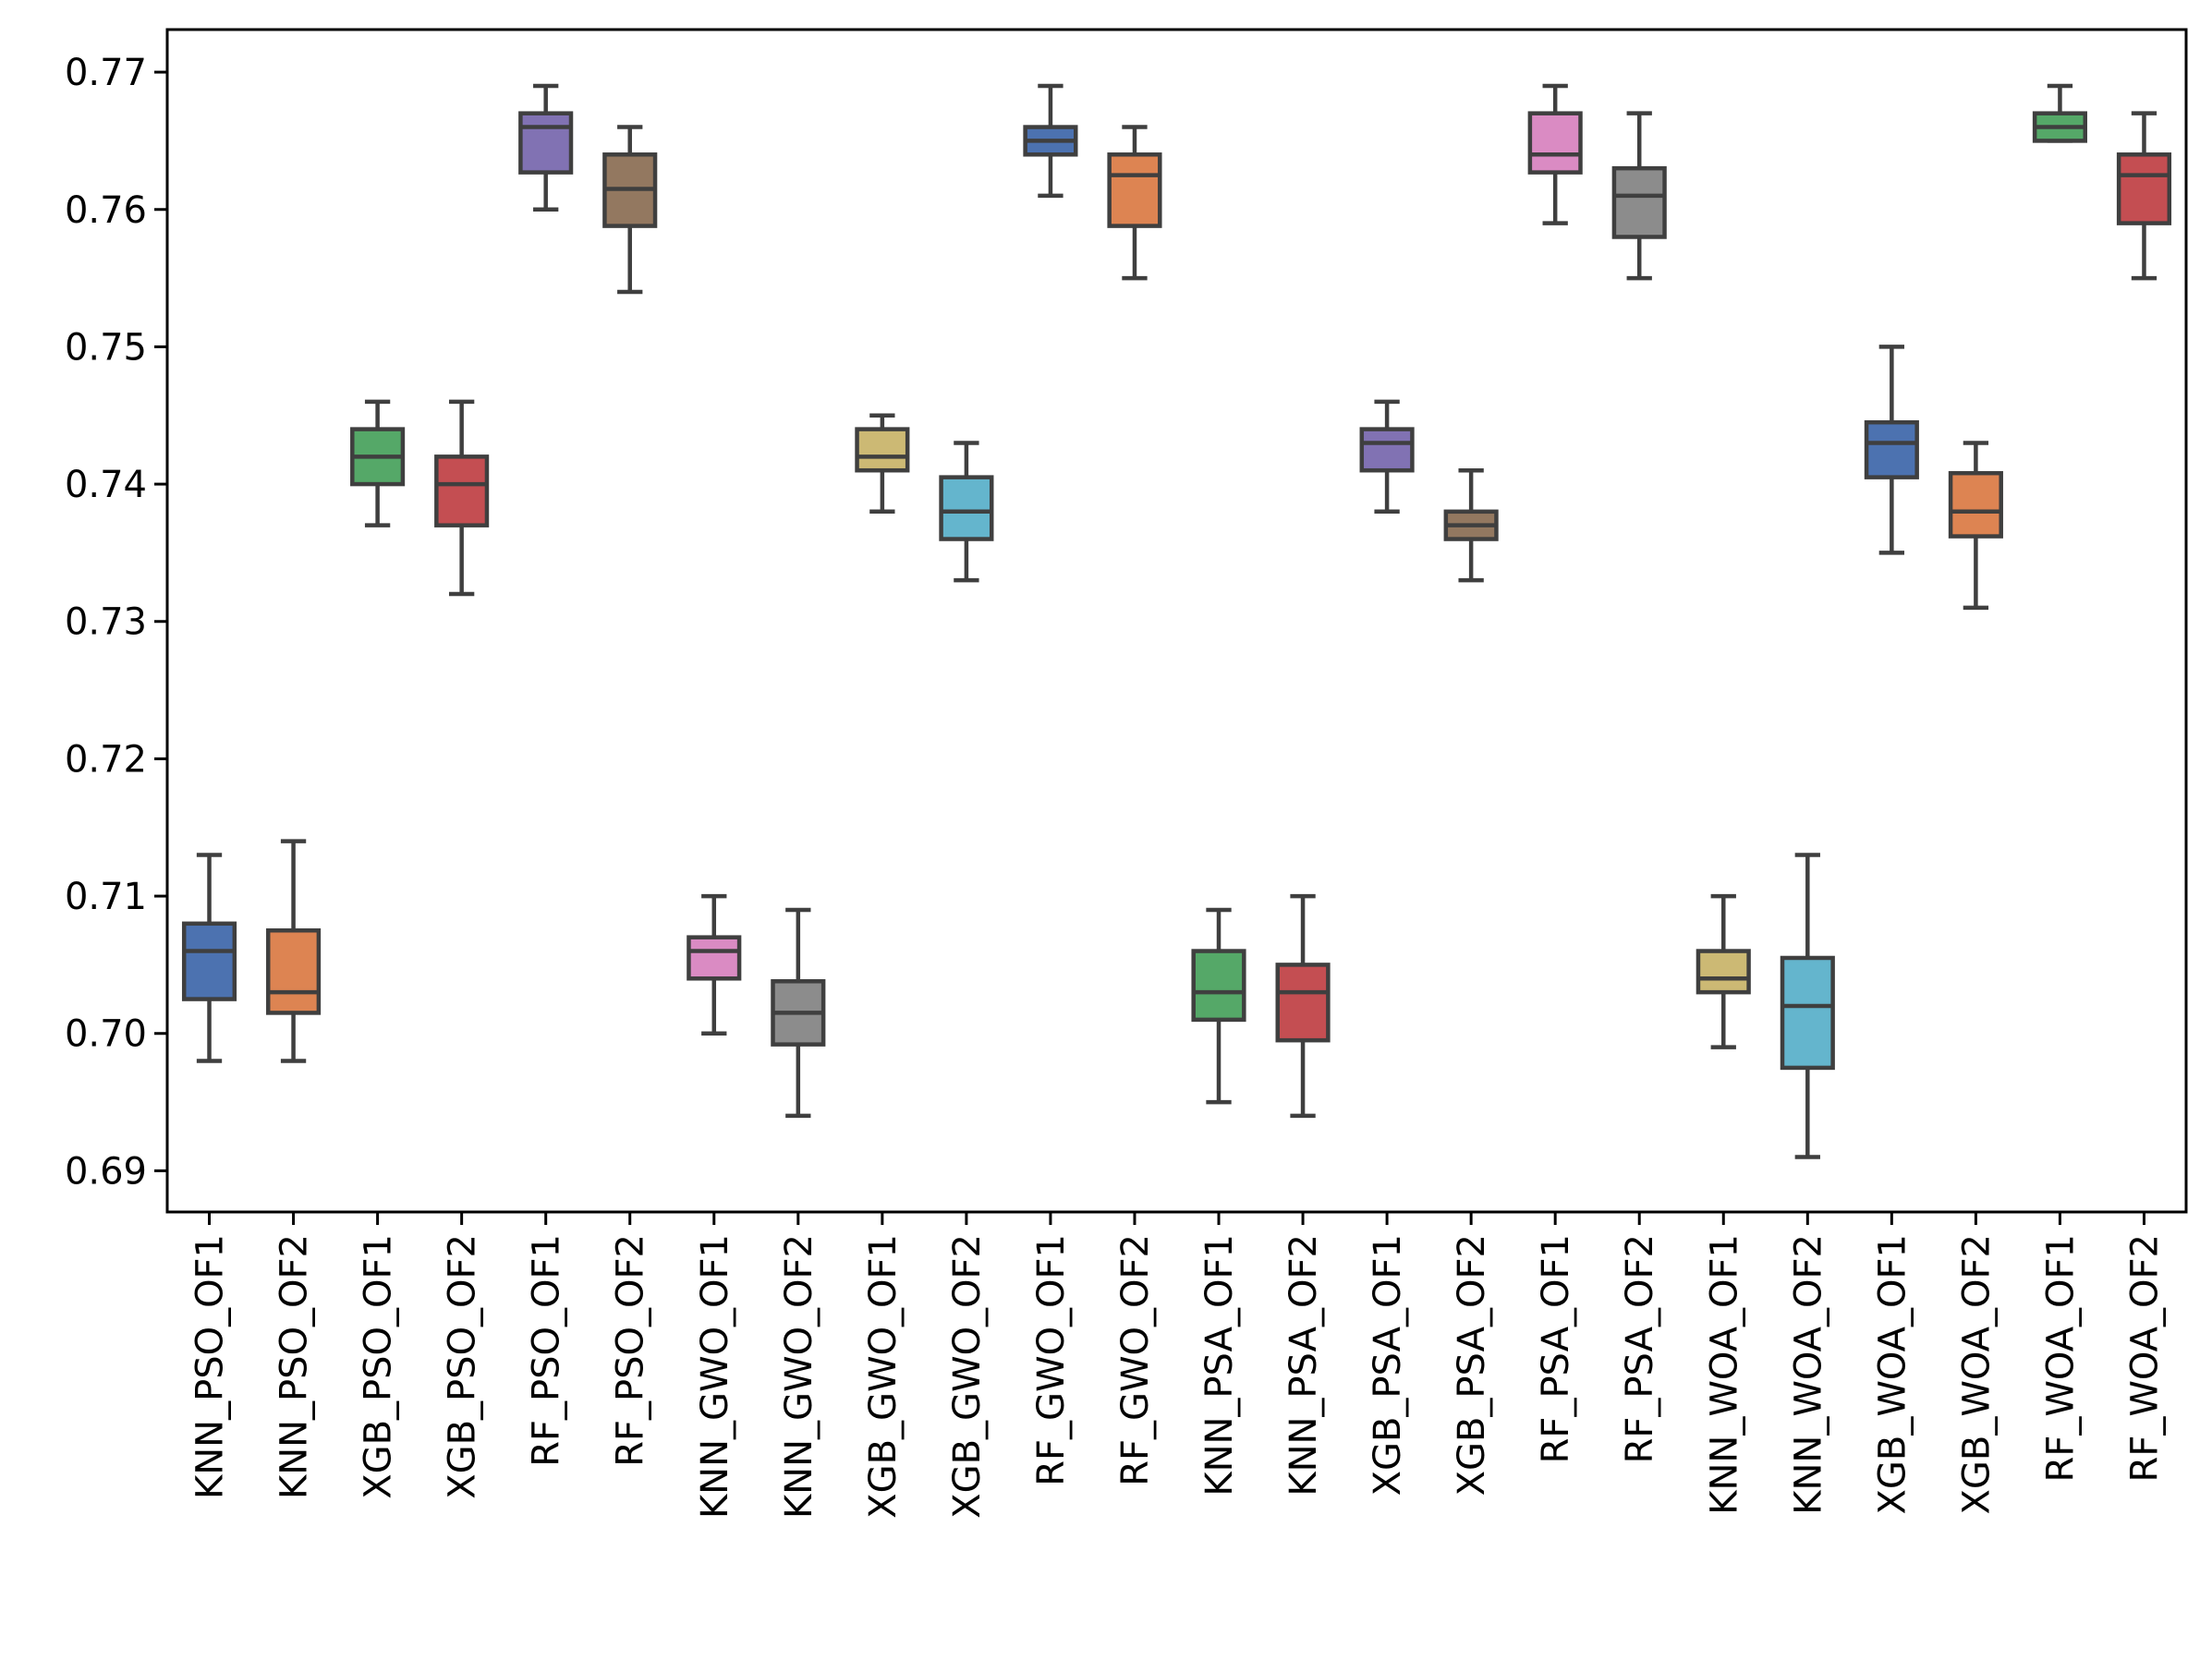 This screenshot has height=1660, width=2212. I want to click on x-tick-label: KNN_WOA_OF1, so click(1724, 1375).